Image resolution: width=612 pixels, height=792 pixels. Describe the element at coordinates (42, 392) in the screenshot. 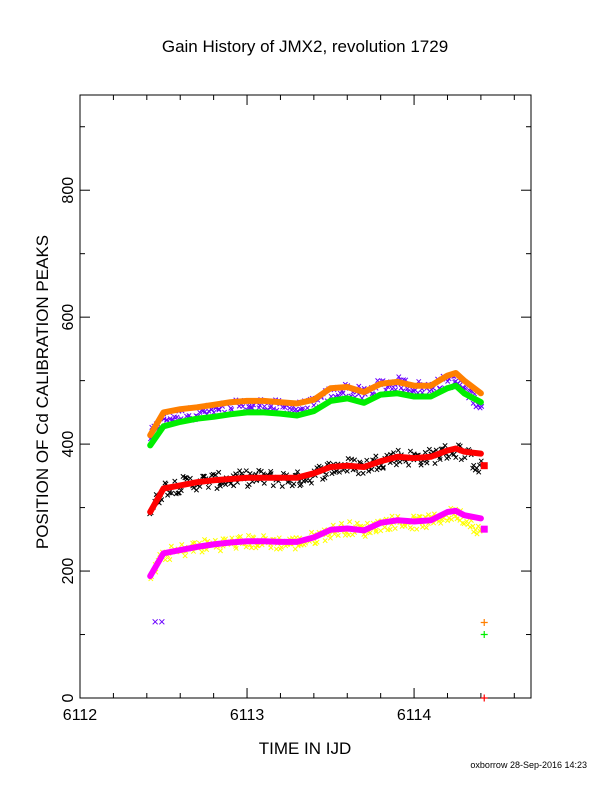

I see `y-axis-label: POSITION OF Cd CALIBRATION PEAKS` at that location.